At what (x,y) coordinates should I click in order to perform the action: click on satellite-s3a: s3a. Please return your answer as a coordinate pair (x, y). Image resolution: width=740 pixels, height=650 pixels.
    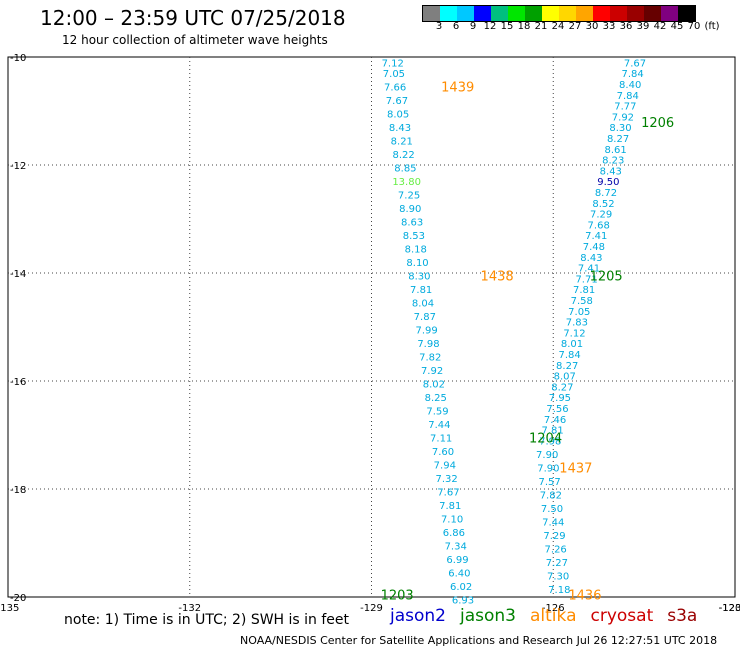
    Looking at the image, I should click on (682, 616).